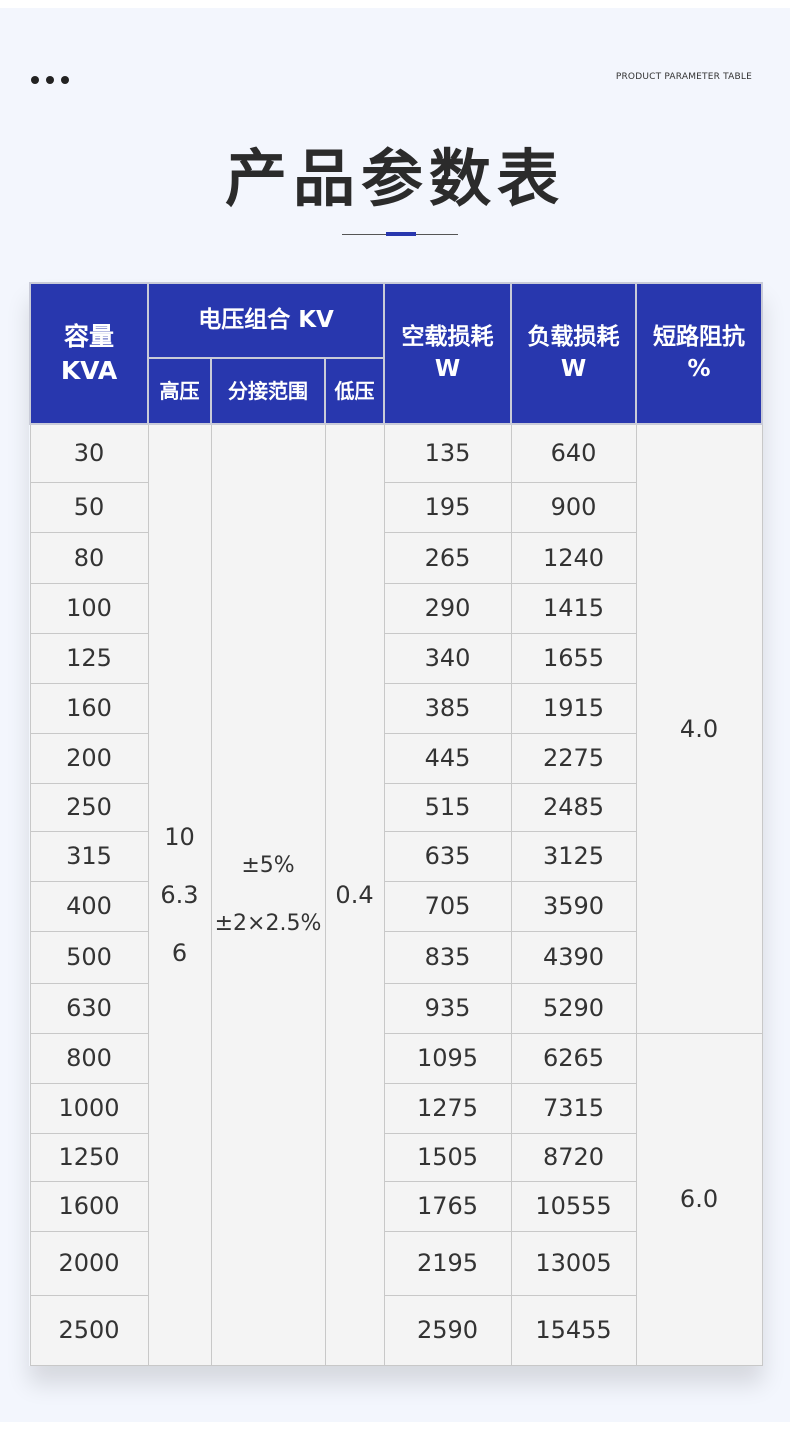 The image size is (790, 1429). Describe the element at coordinates (447, 906) in the screenshot. I see `noload-loss-cell: 705` at that location.